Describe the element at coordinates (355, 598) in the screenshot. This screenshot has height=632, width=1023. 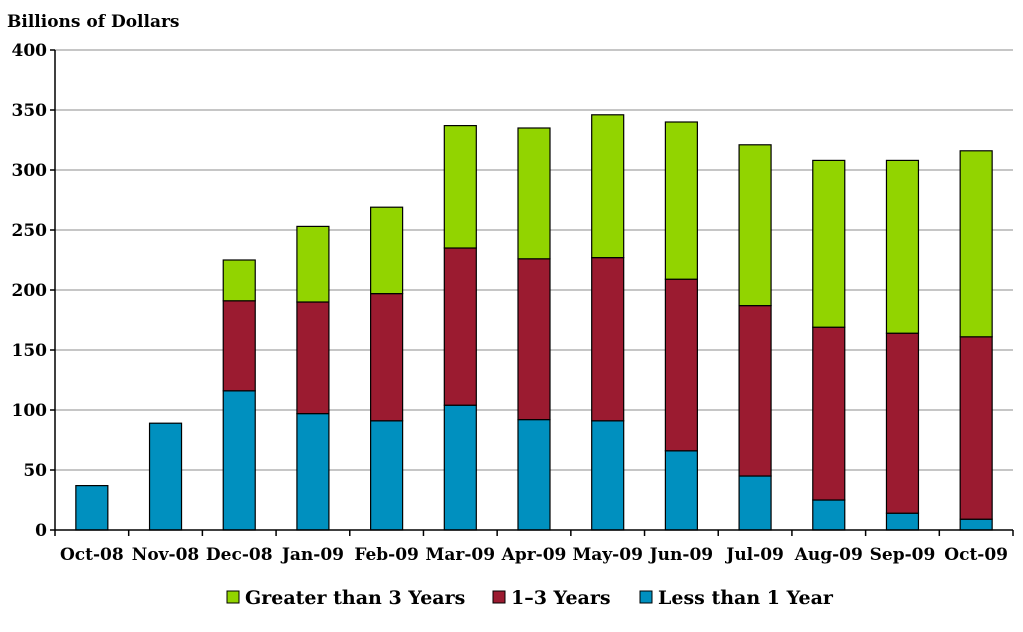
I see `legend-label: Greater than 3 Years` at that location.